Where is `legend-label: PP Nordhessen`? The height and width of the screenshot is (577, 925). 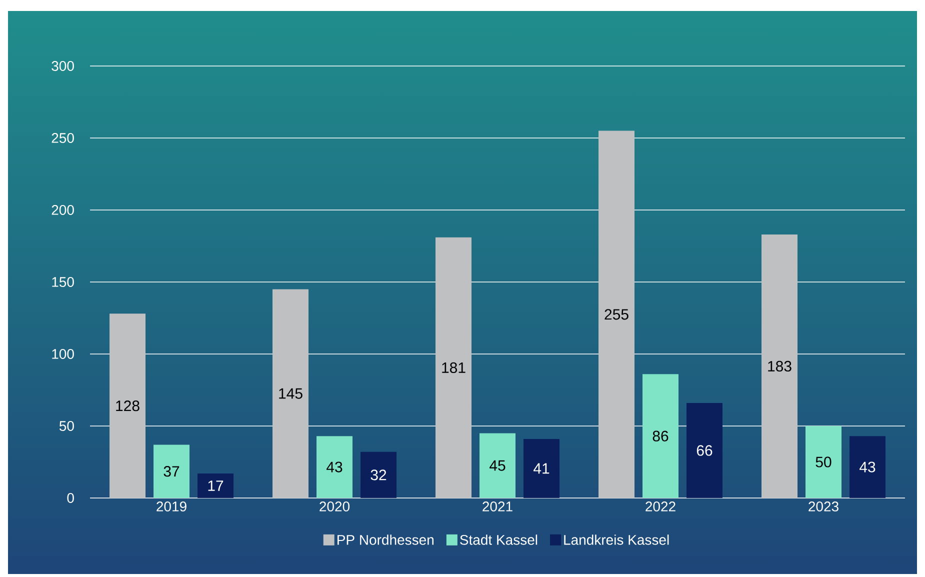
legend-label: PP Nordhessen is located at coordinates (386, 539).